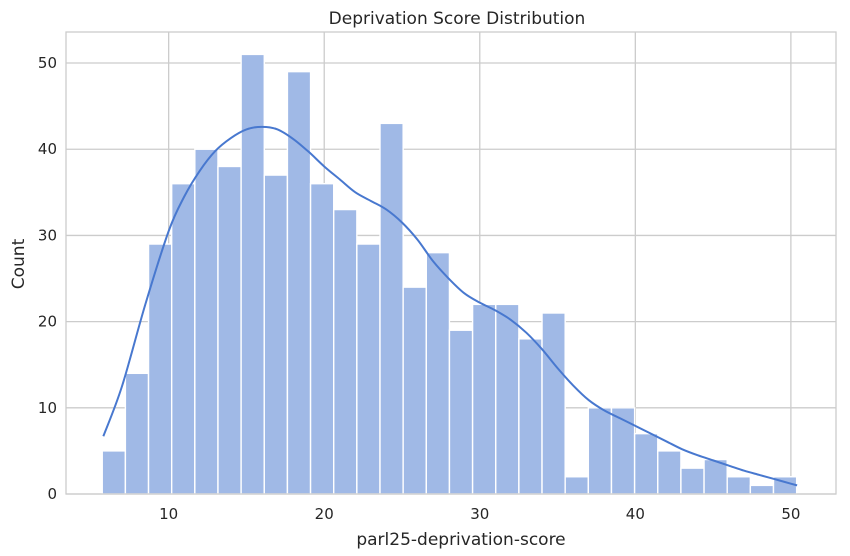 This screenshot has width=850, height=556. Describe the element at coordinates (19, 263) in the screenshot. I see `y-axis-label: Count` at that location.